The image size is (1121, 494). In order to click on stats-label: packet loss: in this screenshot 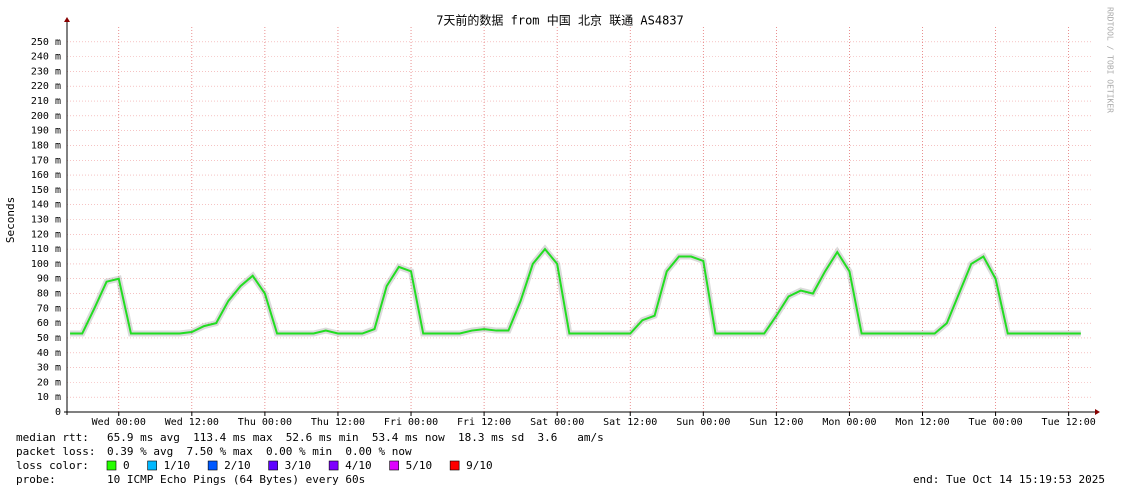, I will do `click(55, 451)`.